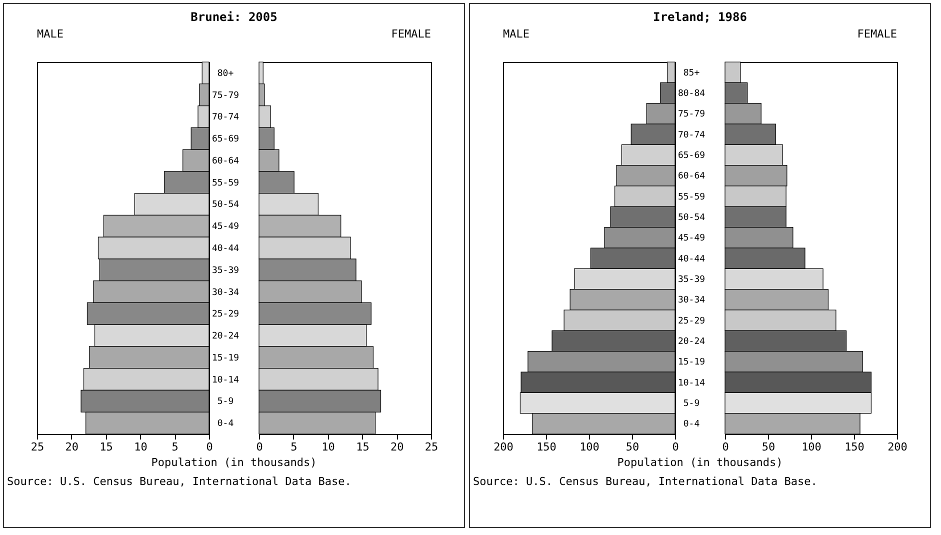 This screenshot has height=535, width=941. Describe the element at coordinates (691, 73) in the screenshot. I see `y-tick-label: 85+` at that location.